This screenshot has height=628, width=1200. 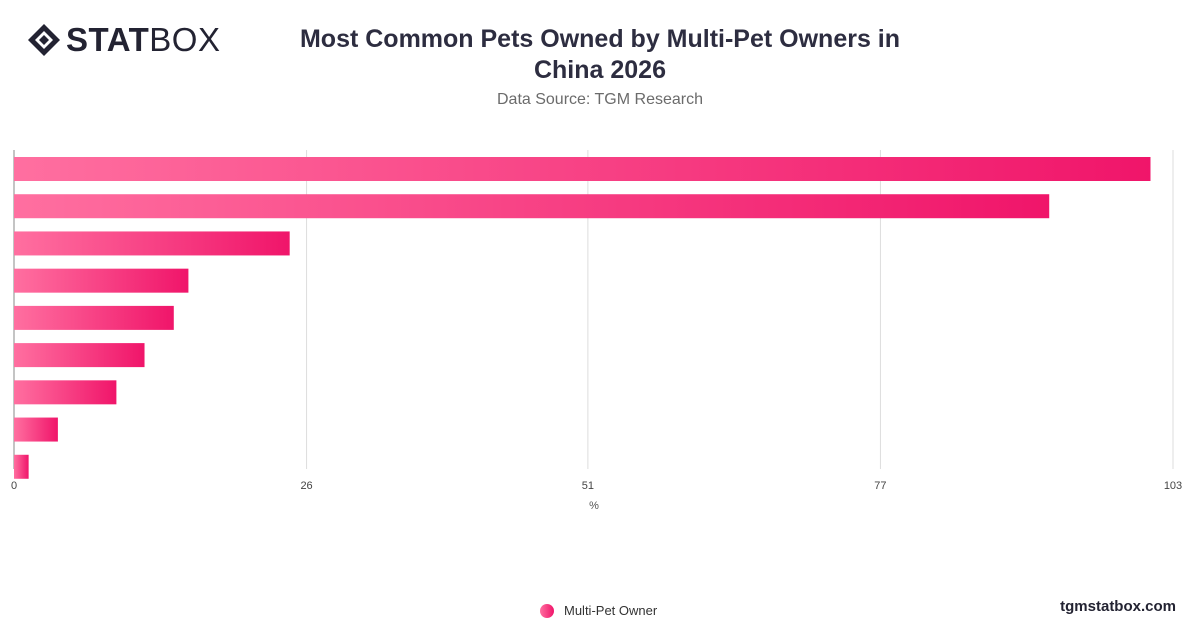 I want to click on legend-swatch-icon, so click(x=547, y=610).